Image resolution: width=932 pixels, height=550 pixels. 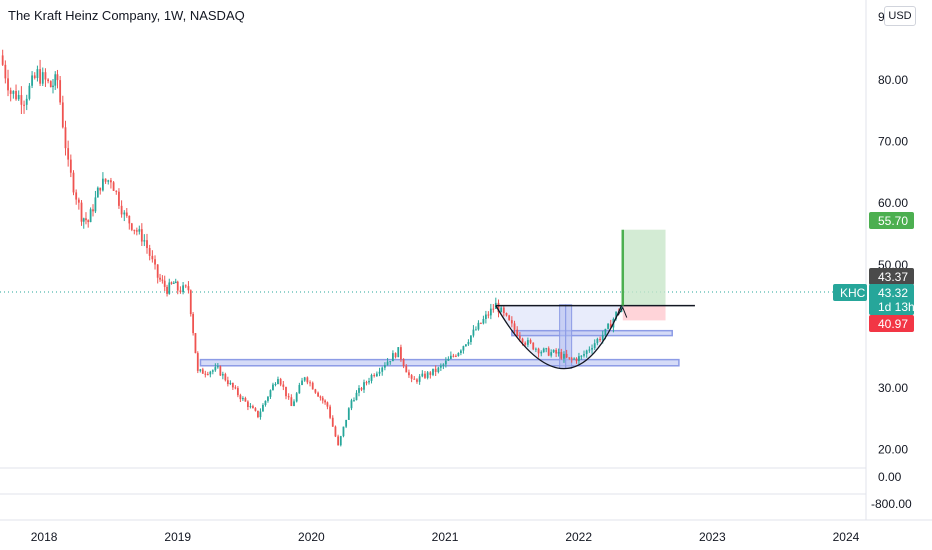 What do you see at coordinates (891, 504) in the screenshot?
I see `indicator-tick-label: -800.00` at bounding box center [891, 504].